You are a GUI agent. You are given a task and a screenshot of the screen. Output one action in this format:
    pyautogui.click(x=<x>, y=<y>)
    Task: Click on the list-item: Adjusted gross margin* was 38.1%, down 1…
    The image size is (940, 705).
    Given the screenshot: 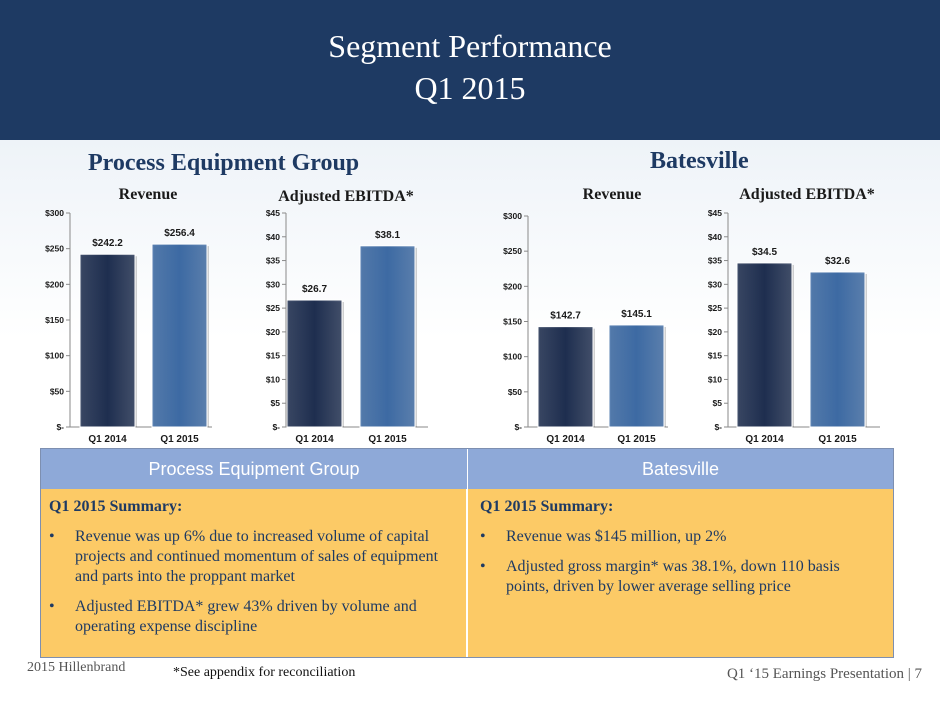 What is the action you would take?
    pyautogui.click(x=682, y=577)
    